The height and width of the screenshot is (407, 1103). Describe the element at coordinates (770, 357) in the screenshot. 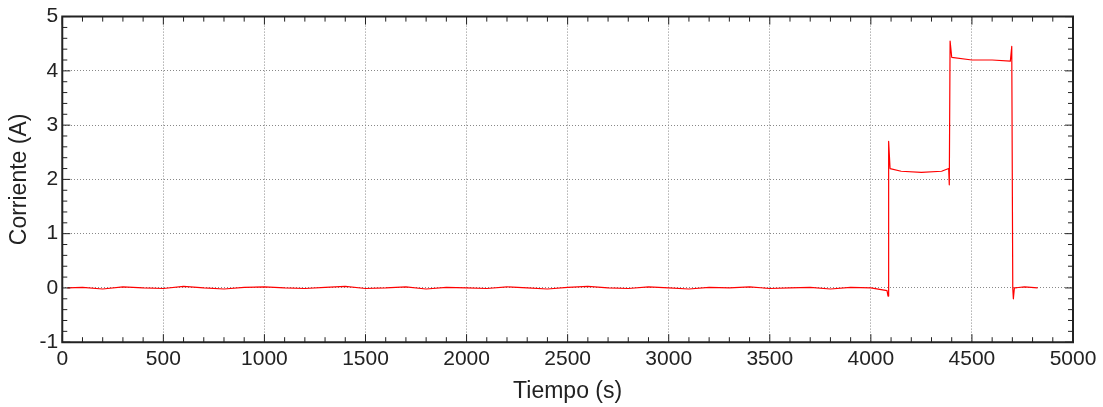

I see `x-tick-label: 3500` at that location.